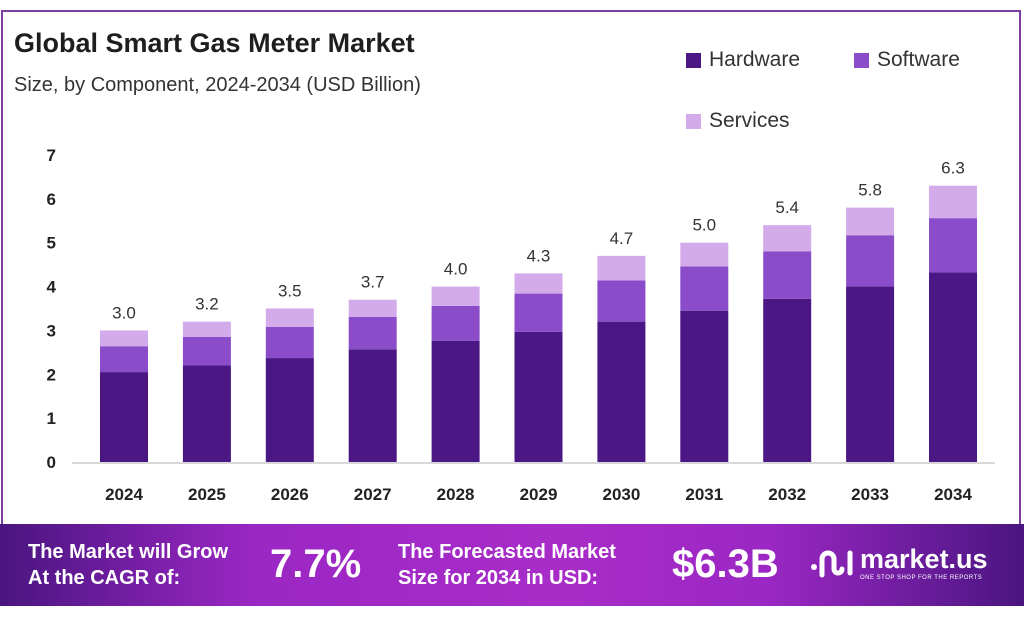  I want to click on x-tick-label: 2025, so click(207, 494).